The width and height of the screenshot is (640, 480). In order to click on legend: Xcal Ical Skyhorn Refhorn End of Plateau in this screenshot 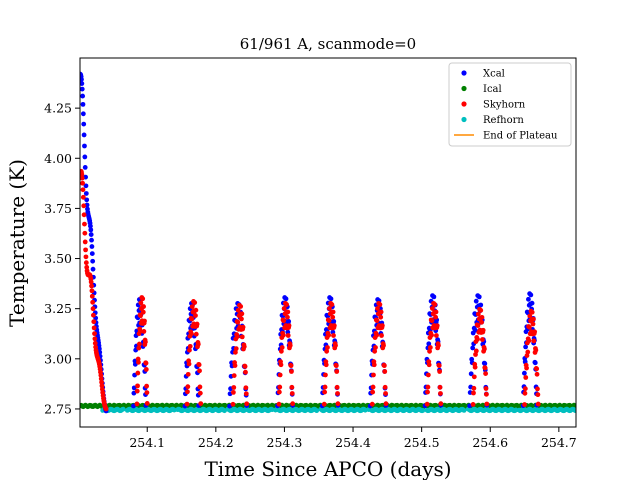, I will do `click(510, 104)`.